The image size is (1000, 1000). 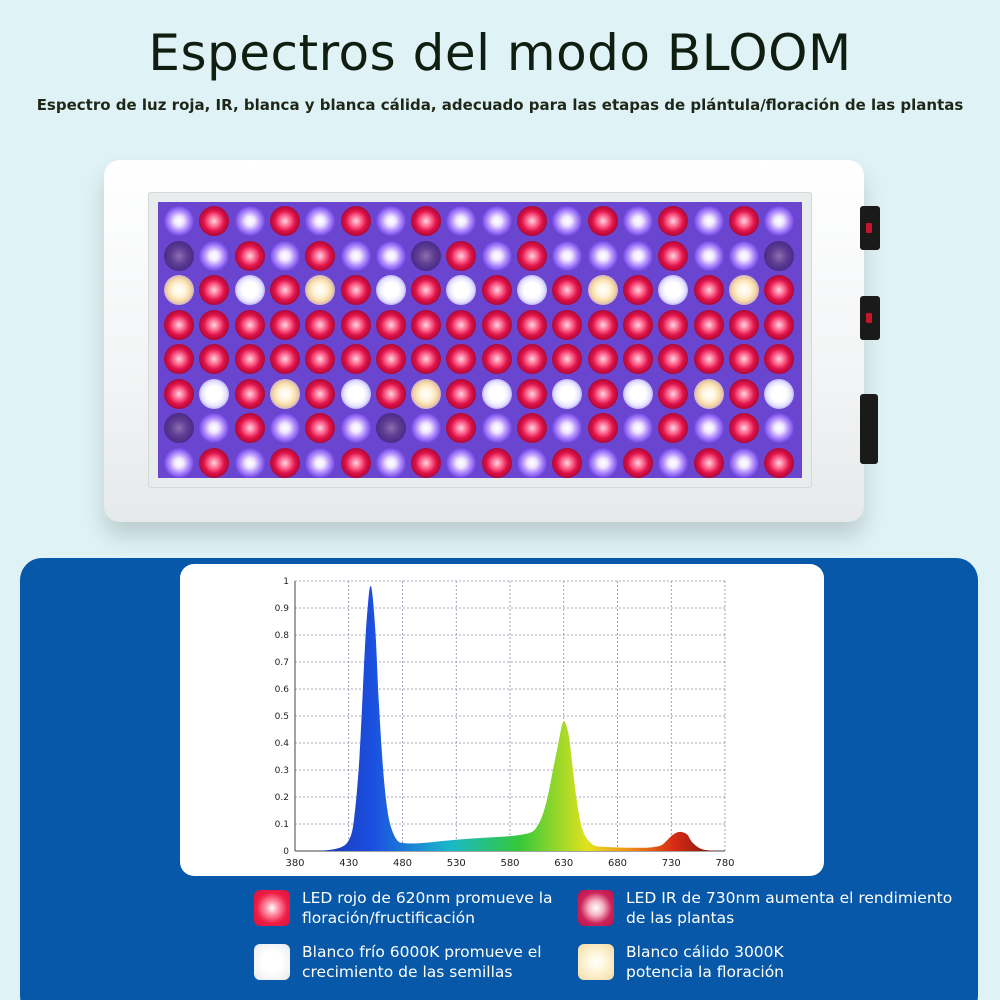 I want to click on red-led-swatch, so click(x=272, y=908).